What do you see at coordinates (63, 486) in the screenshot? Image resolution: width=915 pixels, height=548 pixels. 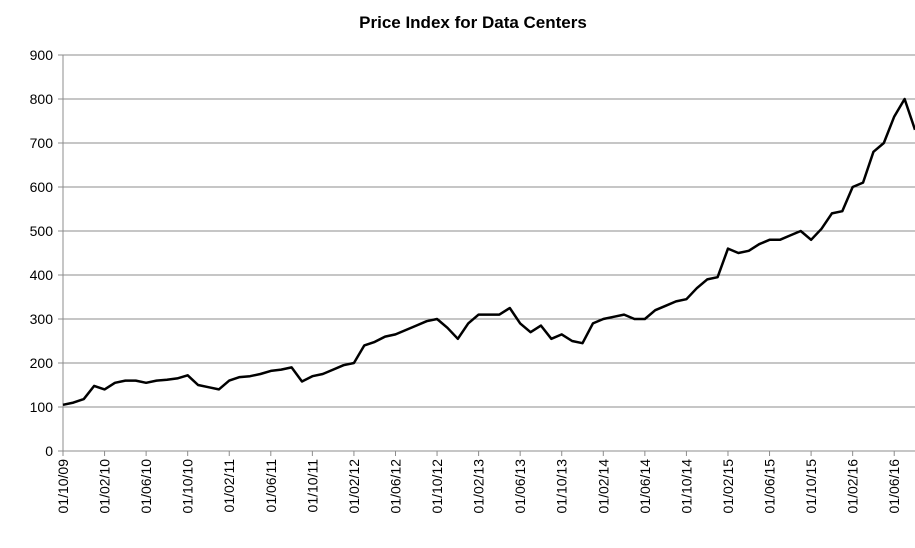 I see `x-tick-label: 01/10/09` at bounding box center [63, 486].